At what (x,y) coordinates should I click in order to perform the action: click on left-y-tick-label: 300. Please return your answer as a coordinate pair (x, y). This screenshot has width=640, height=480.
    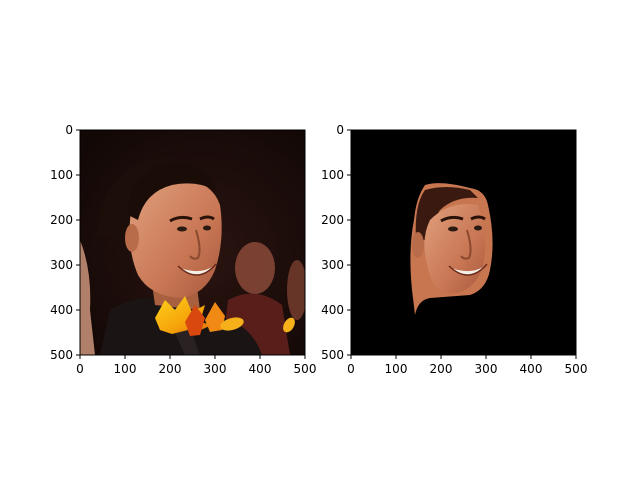
    Looking at the image, I should click on (61, 265).